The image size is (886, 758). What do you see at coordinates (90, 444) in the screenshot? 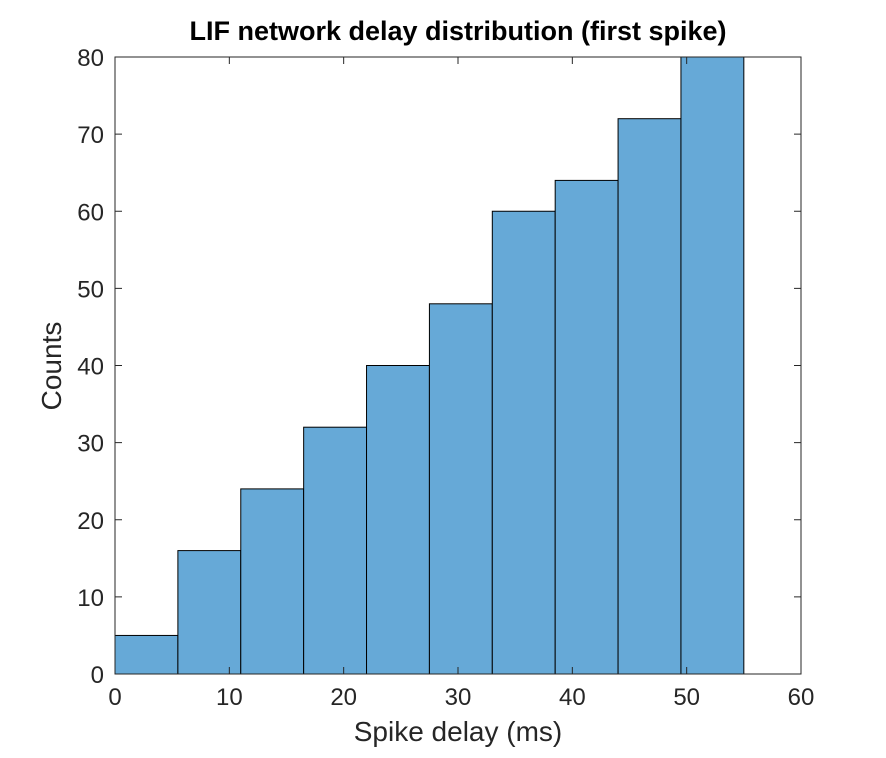
I see `y-tick-label: 30` at bounding box center [90, 444].